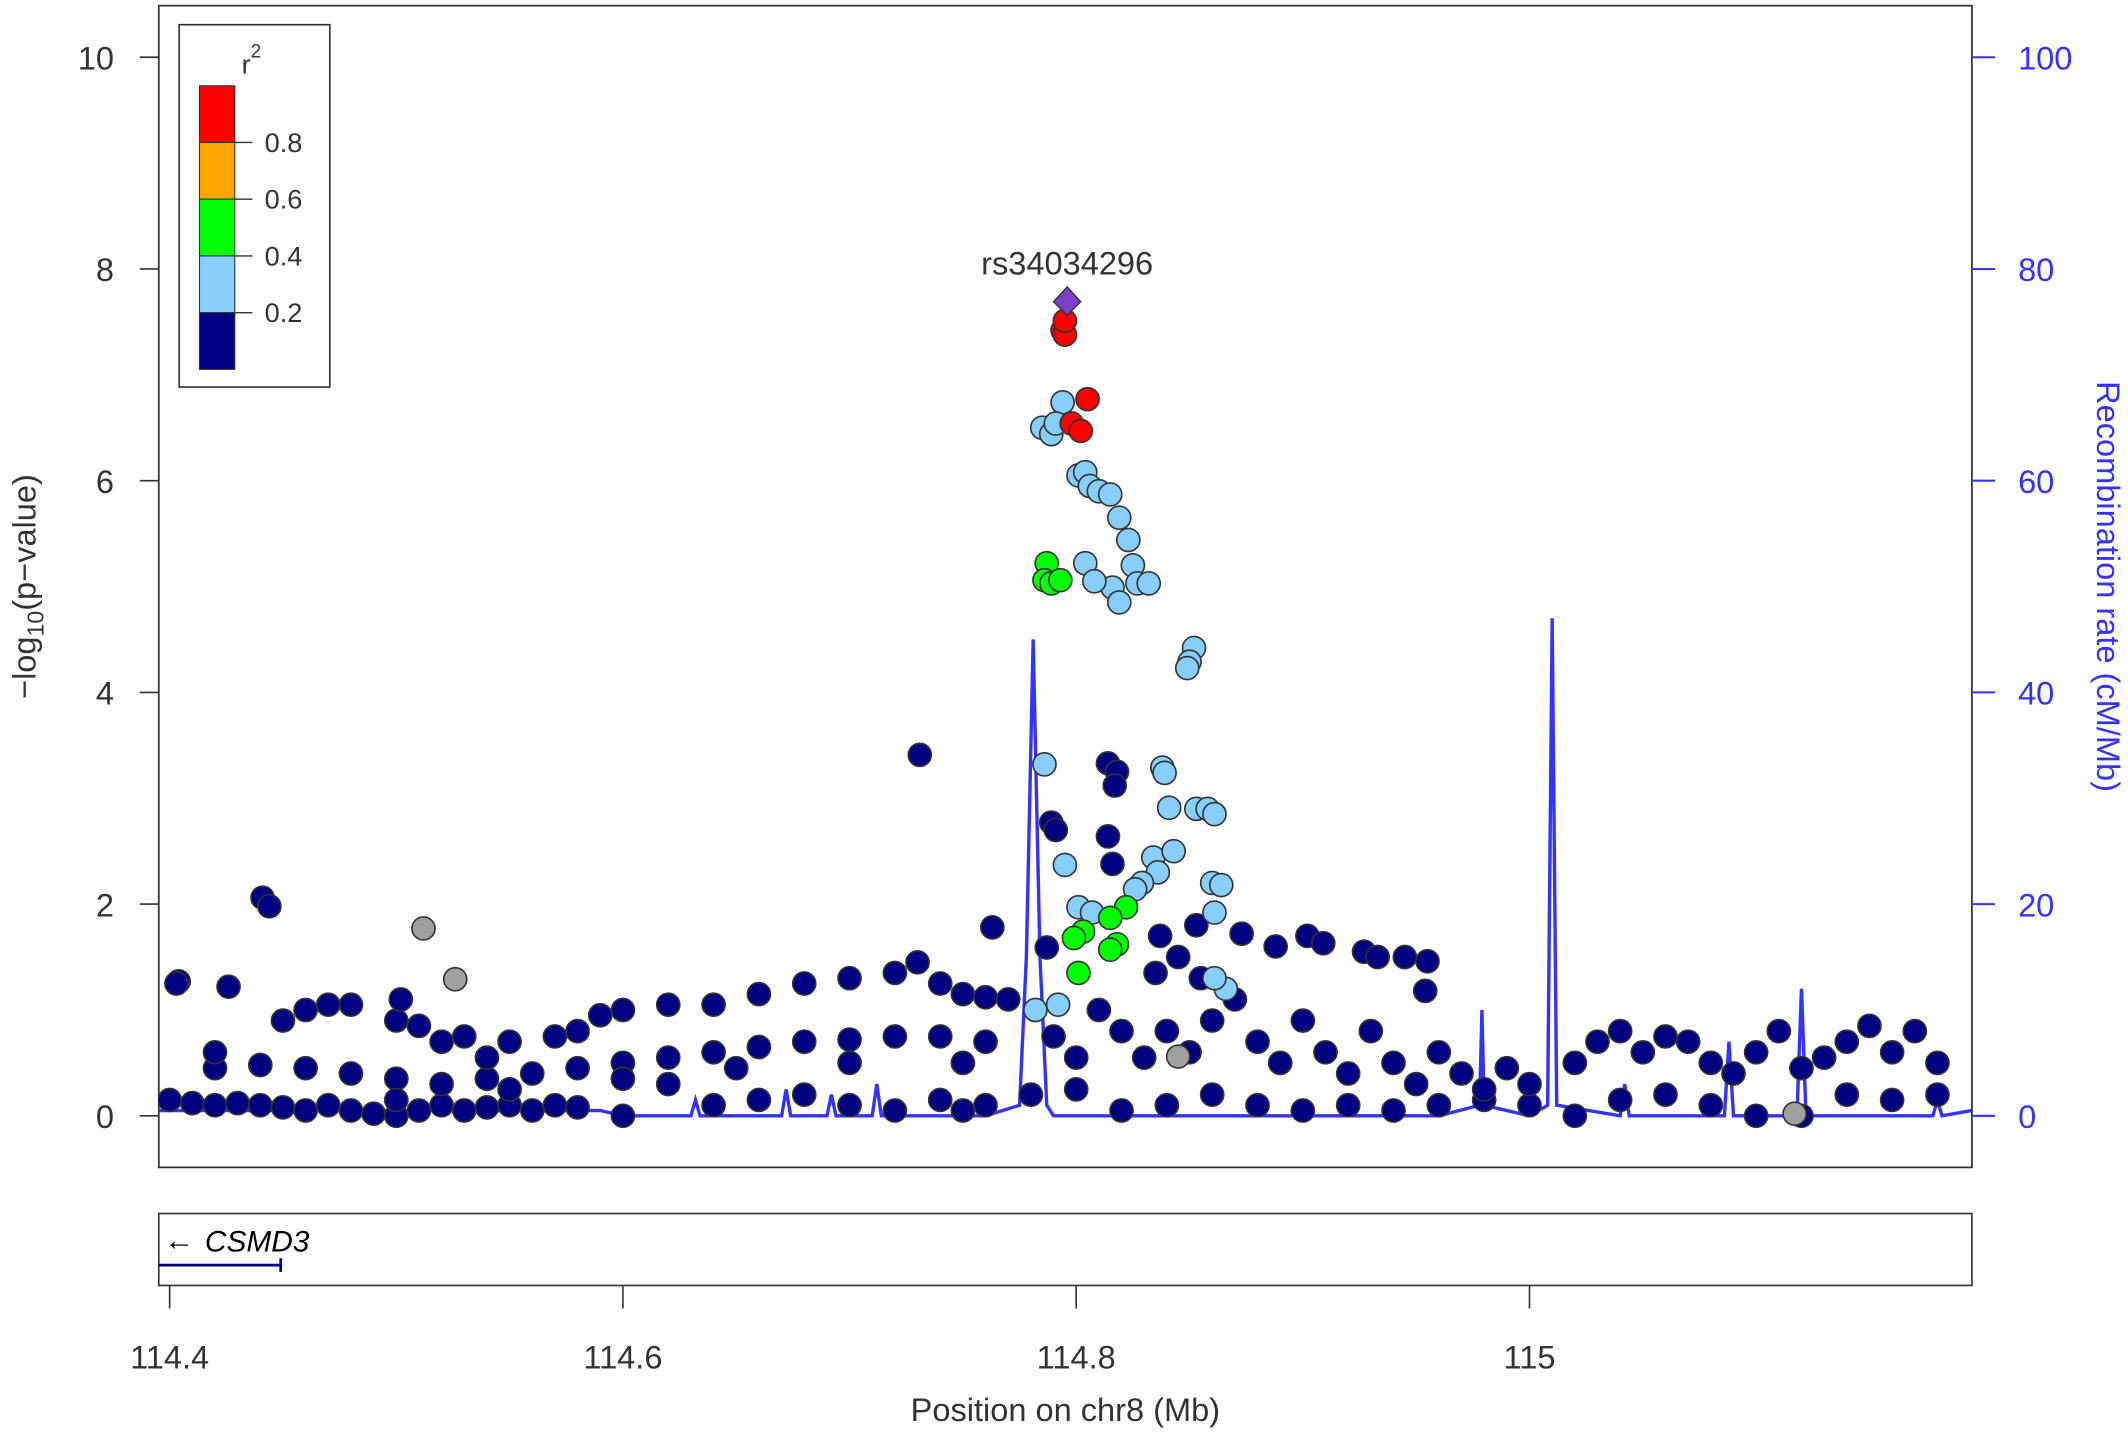 The image size is (2128, 1435). What do you see at coordinates (105, 270) in the screenshot?
I see `y-tick-label: 8` at bounding box center [105, 270].